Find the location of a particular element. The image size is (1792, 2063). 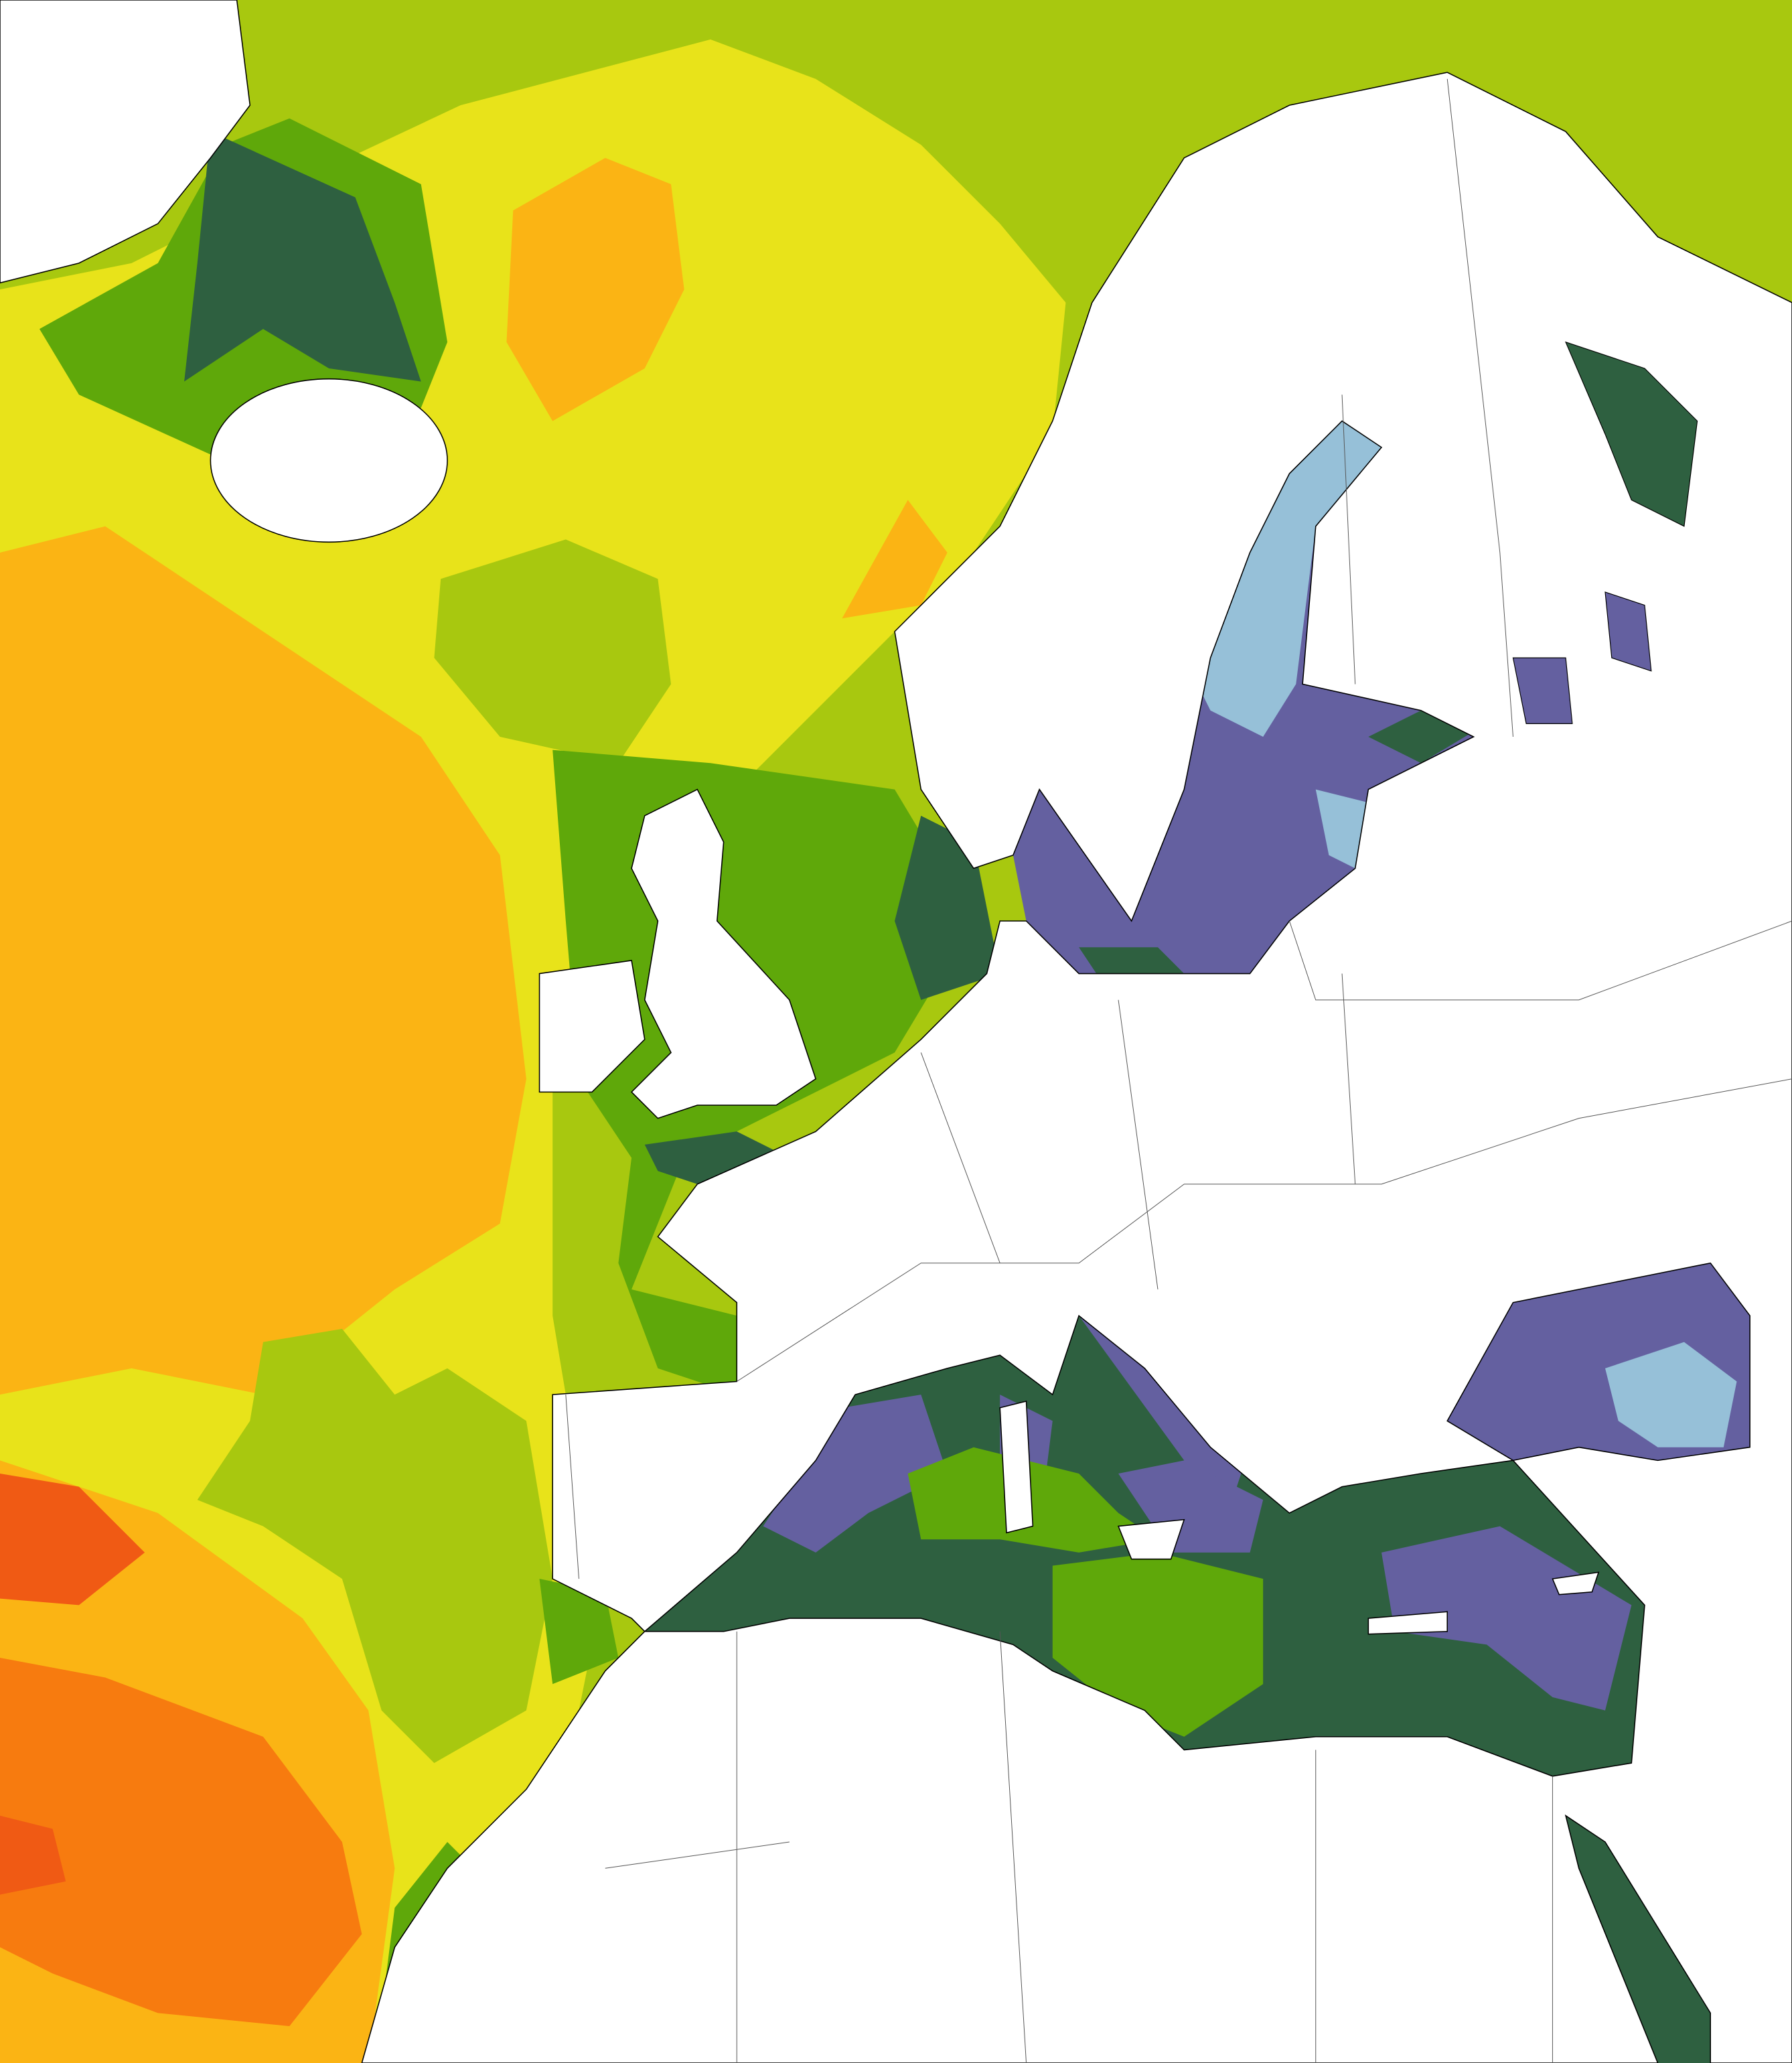

land-great-britain is located at coordinates (723, 953).